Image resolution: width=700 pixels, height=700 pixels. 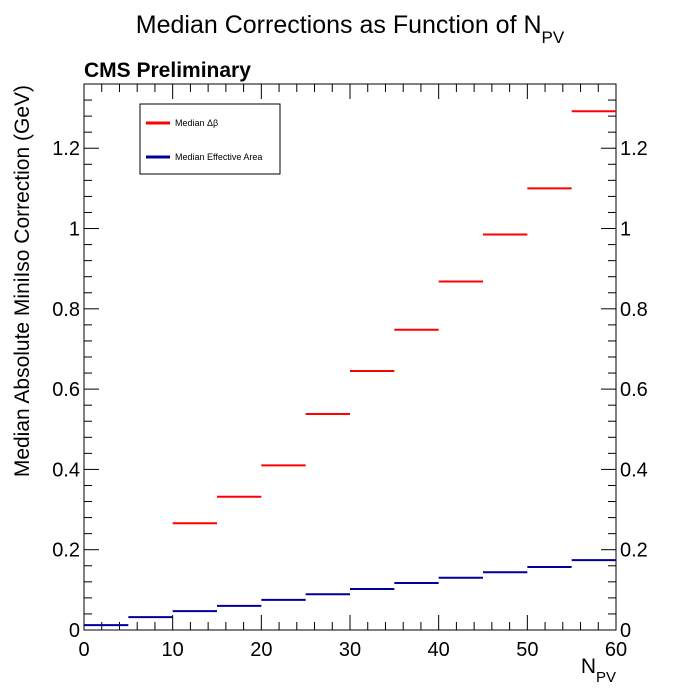 What do you see at coordinates (167, 70) in the screenshot?
I see `cms-label: CMS Preliminary` at bounding box center [167, 70].